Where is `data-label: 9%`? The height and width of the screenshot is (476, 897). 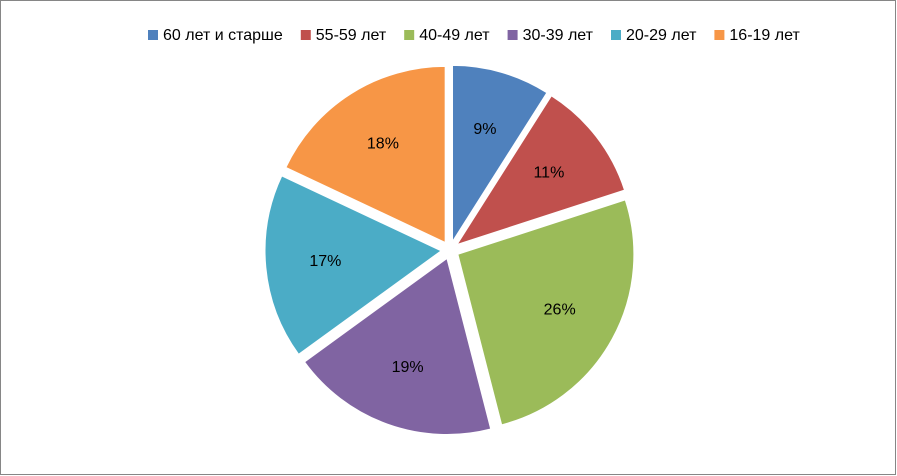
data-label: 9% is located at coordinates (484, 129).